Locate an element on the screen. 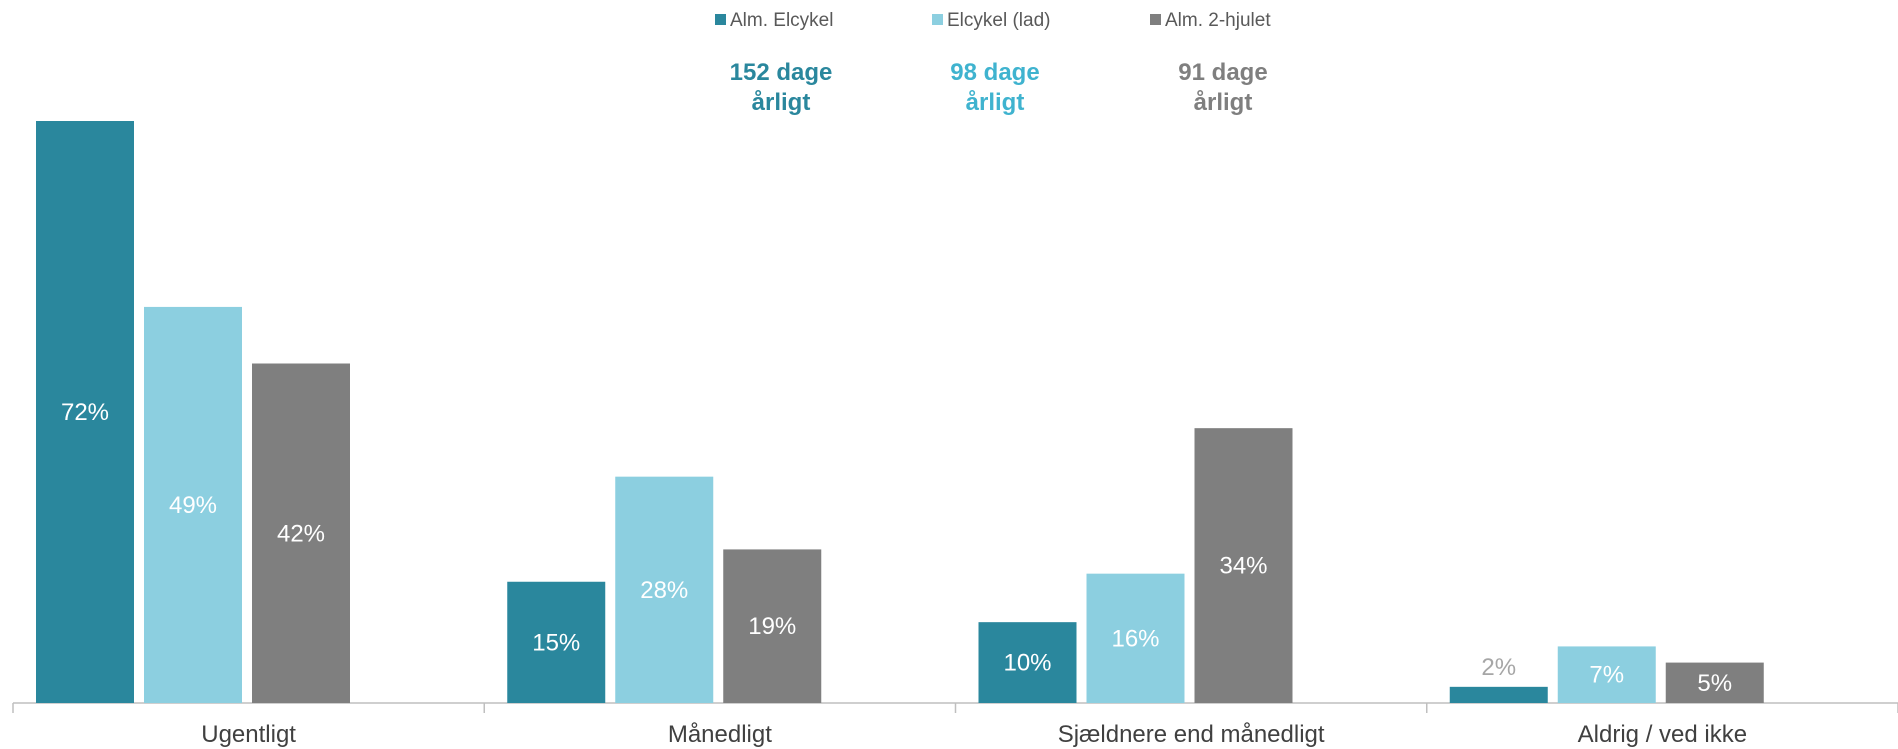 This screenshot has height=749, width=1898. bar-elcykel-lad-ugentligt is located at coordinates (193, 504).